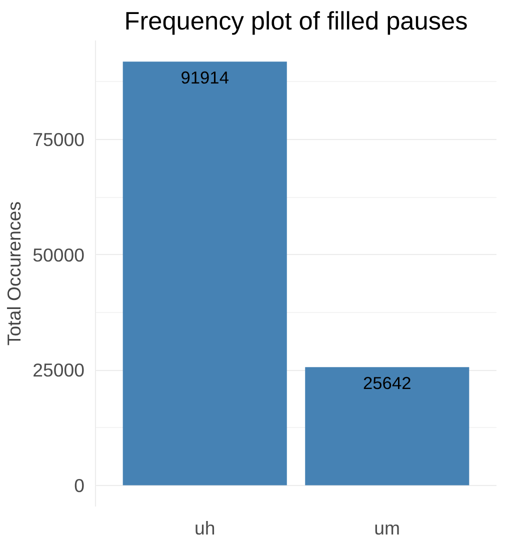 This screenshot has height=541, width=516. I want to click on data-label: 91914, so click(205, 78).